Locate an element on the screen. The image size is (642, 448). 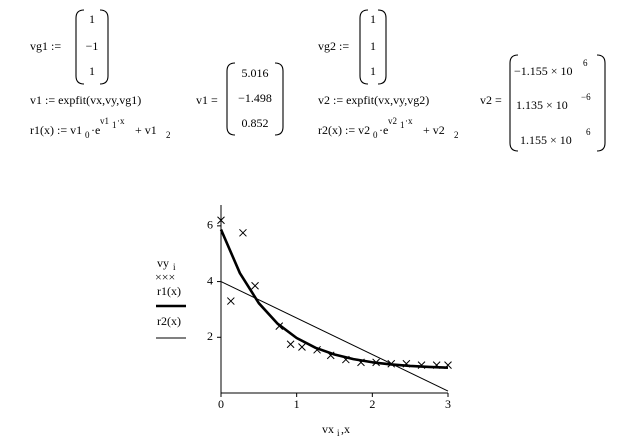
vector-entry: 5.016 is located at coordinates (255, 73).